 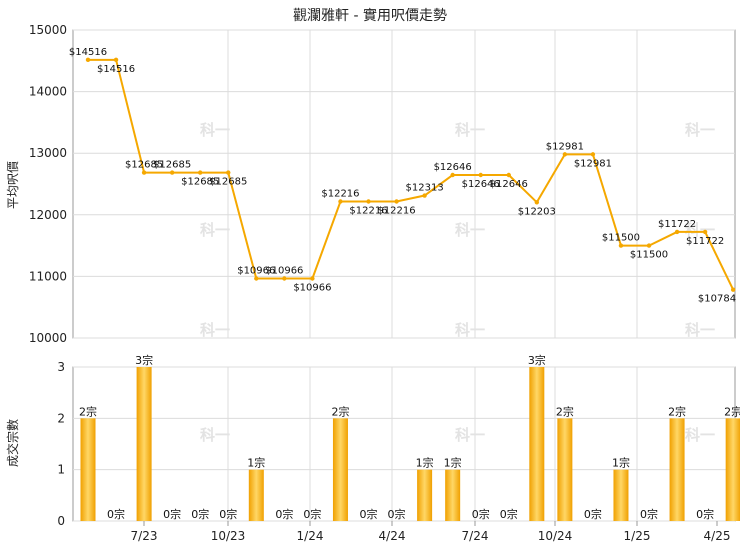 What do you see at coordinates (392, 536) in the screenshot?
I see `x-tick-label: 4/24` at bounding box center [392, 536].